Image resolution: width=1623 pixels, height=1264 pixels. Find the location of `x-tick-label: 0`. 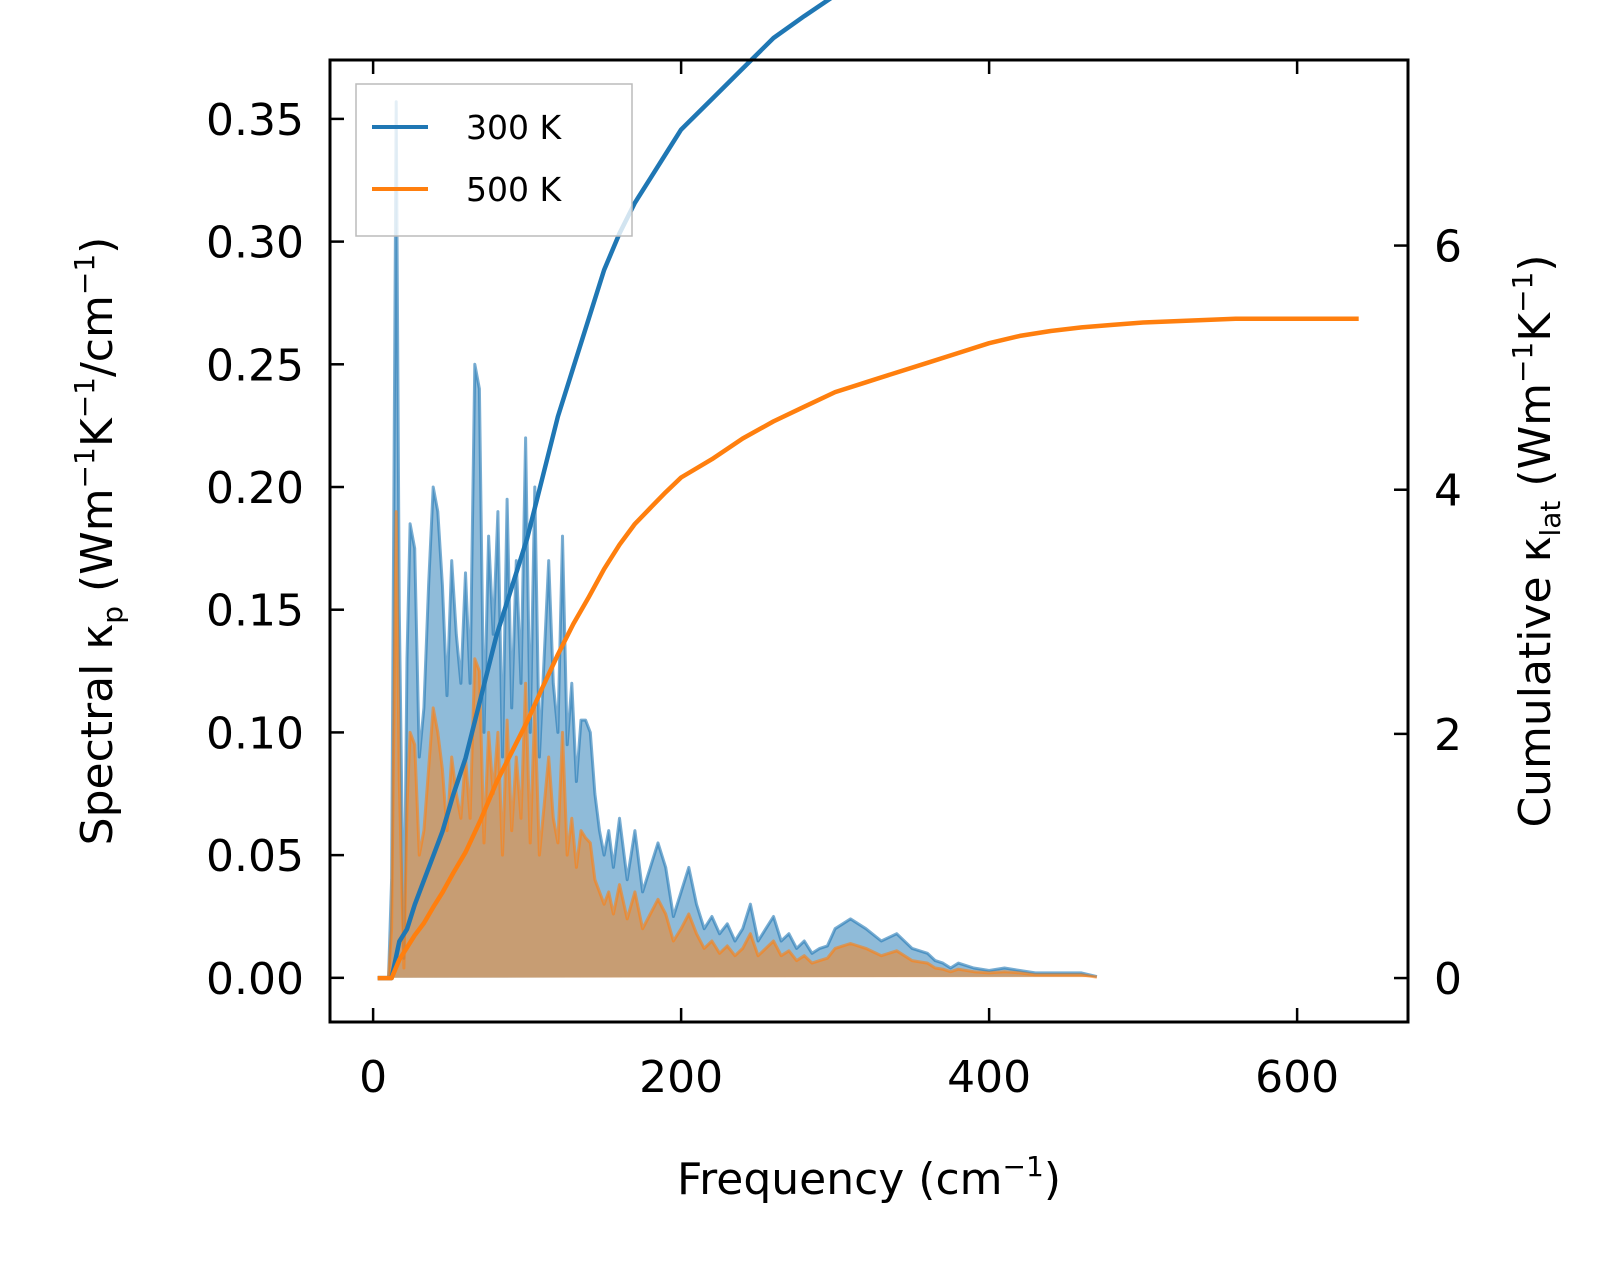

x-tick-label: 0 is located at coordinates (373, 1077).